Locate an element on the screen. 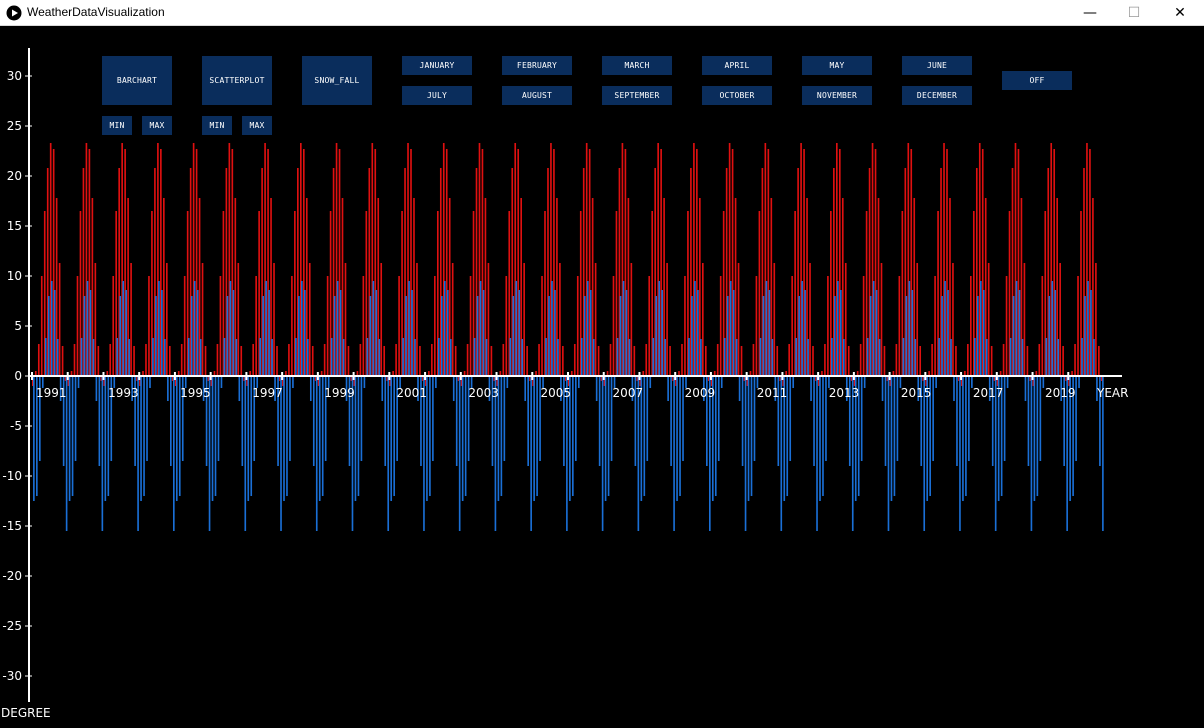  barchart-min-button: MIN is located at coordinates (117, 125).